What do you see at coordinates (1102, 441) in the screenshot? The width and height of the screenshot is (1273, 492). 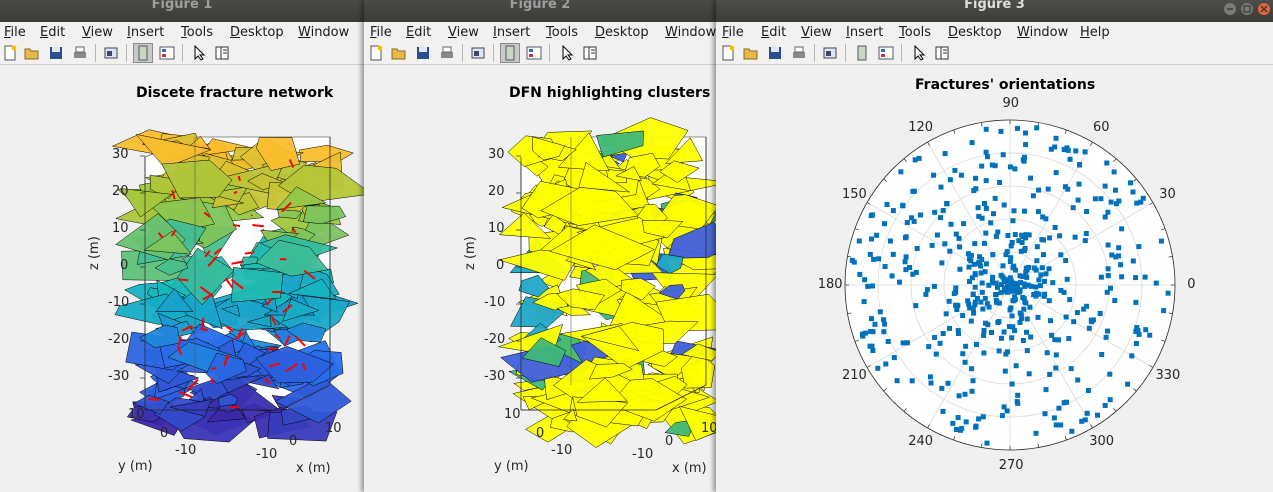 I see `polar-angle-label: 300` at bounding box center [1102, 441].